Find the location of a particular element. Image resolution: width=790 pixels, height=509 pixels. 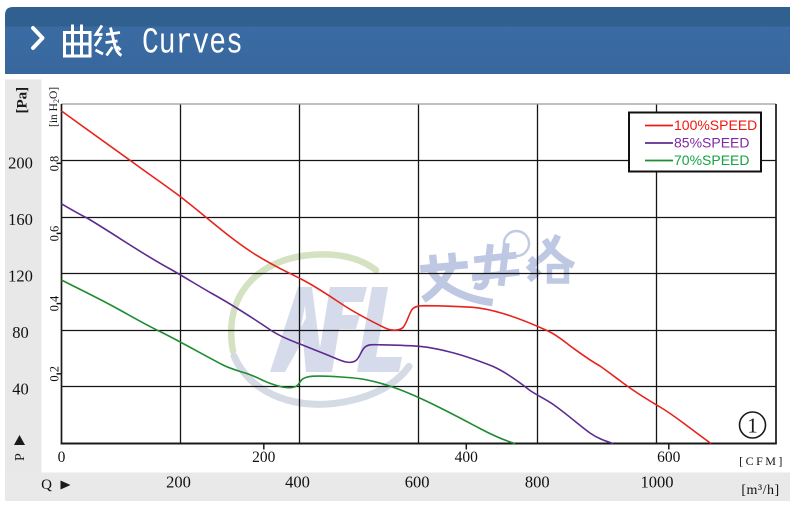

svg-text: 0.2 is located at coordinates (55, 374).